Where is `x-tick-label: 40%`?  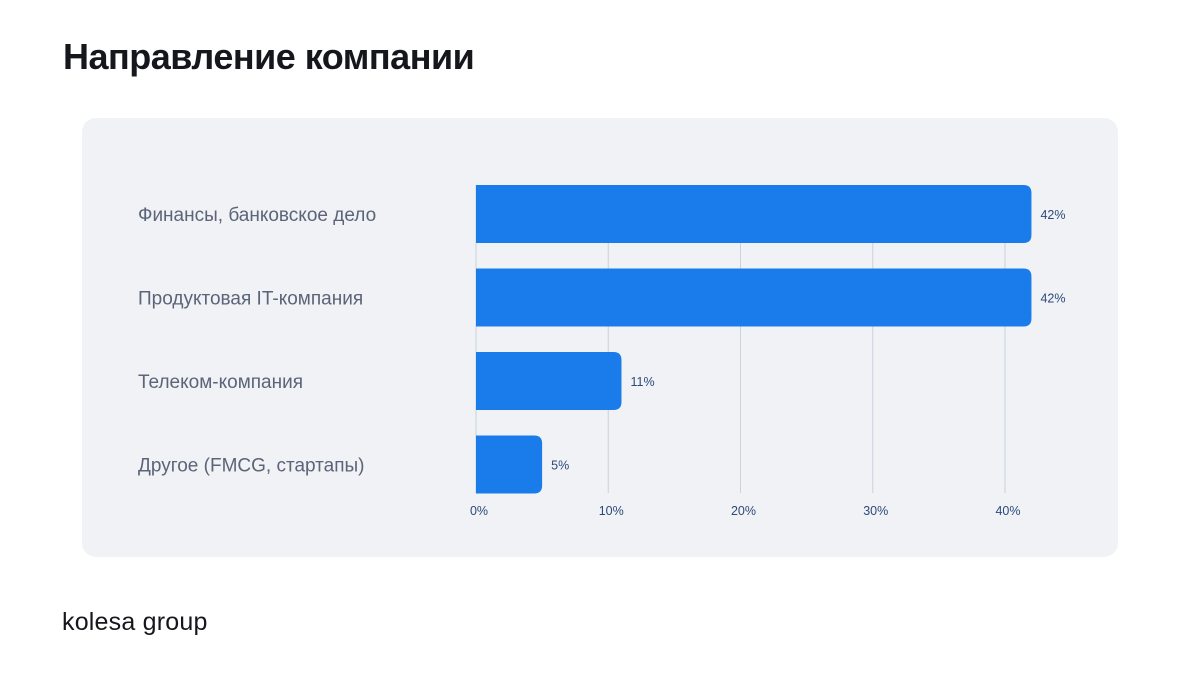 x-tick-label: 40% is located at coordinates (1007, 511).